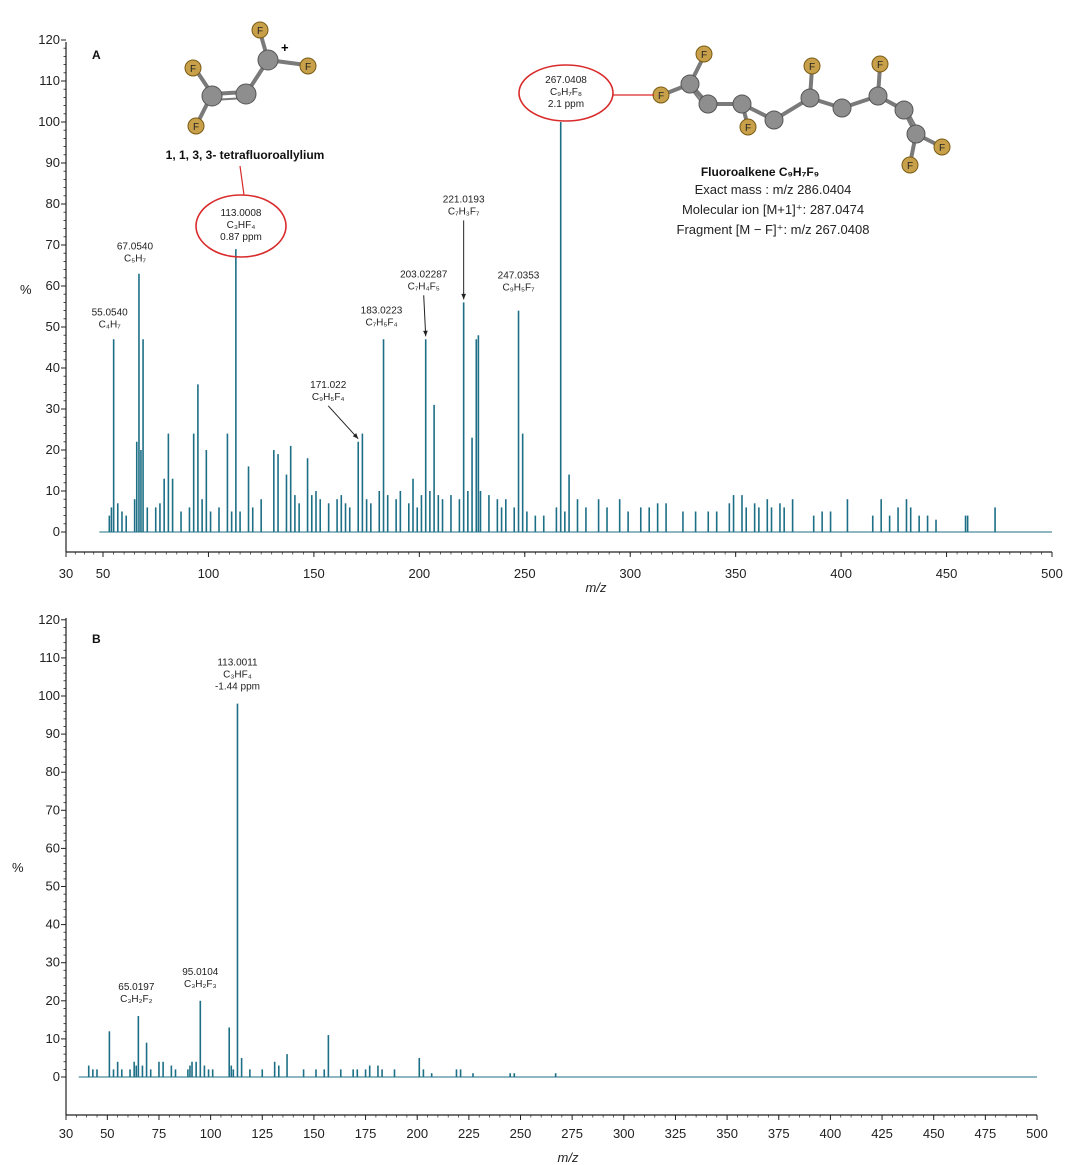 Image resolution: width=1080 pixels, height=1165 pixels. I want to click on fluorine-label-r5: F, so click(880, 65).